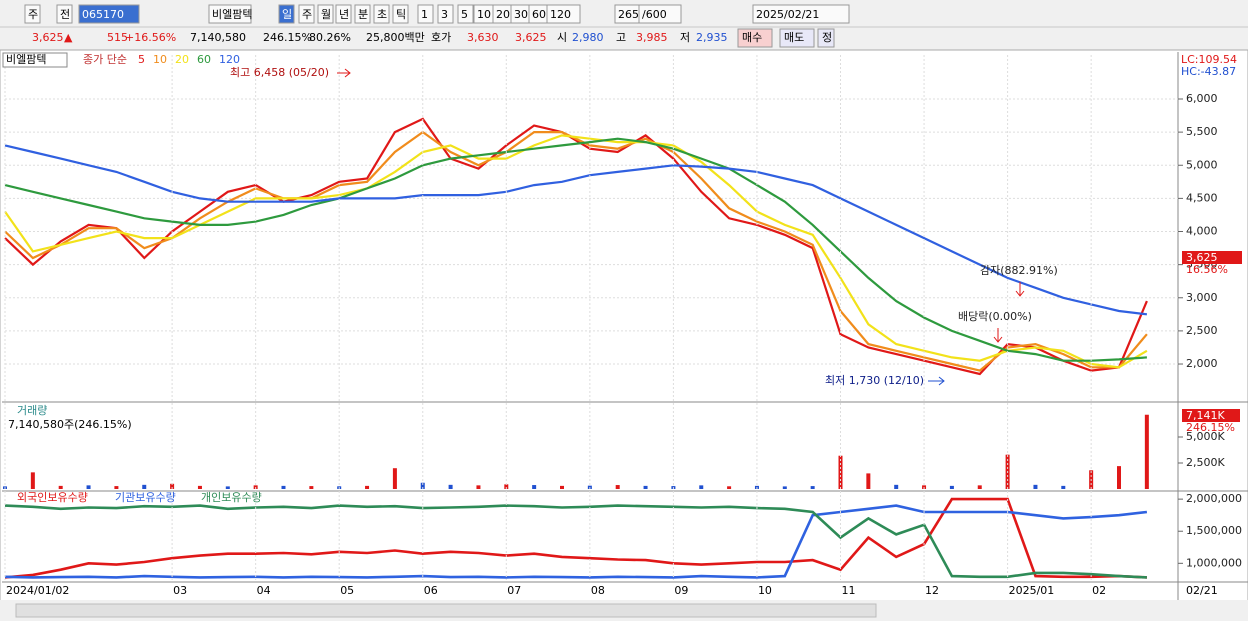  Describe the element at coordinates (1212, 257) in the screenshot. I see `price-badge` at that location.